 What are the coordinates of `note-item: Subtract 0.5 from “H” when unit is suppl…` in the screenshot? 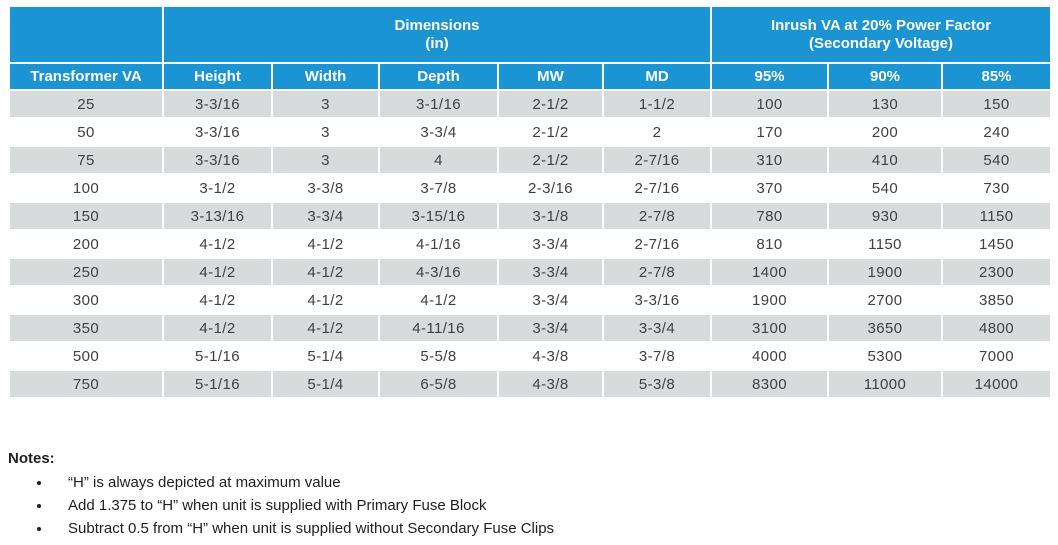 It's located at (555, 528).